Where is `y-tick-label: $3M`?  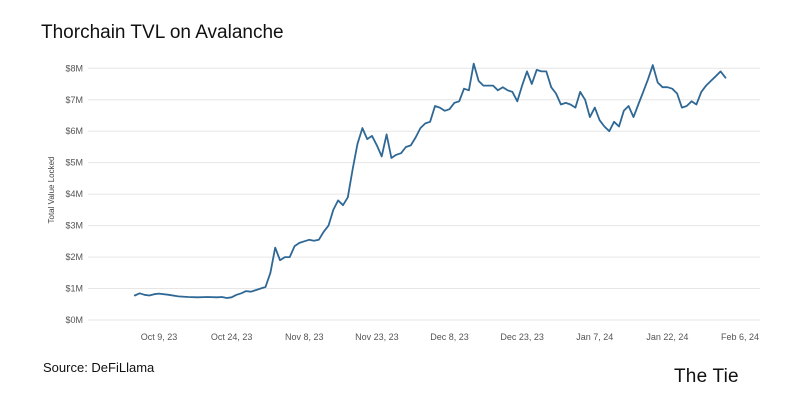 y-tick-label: $3M is located at coordinates (74, 226).